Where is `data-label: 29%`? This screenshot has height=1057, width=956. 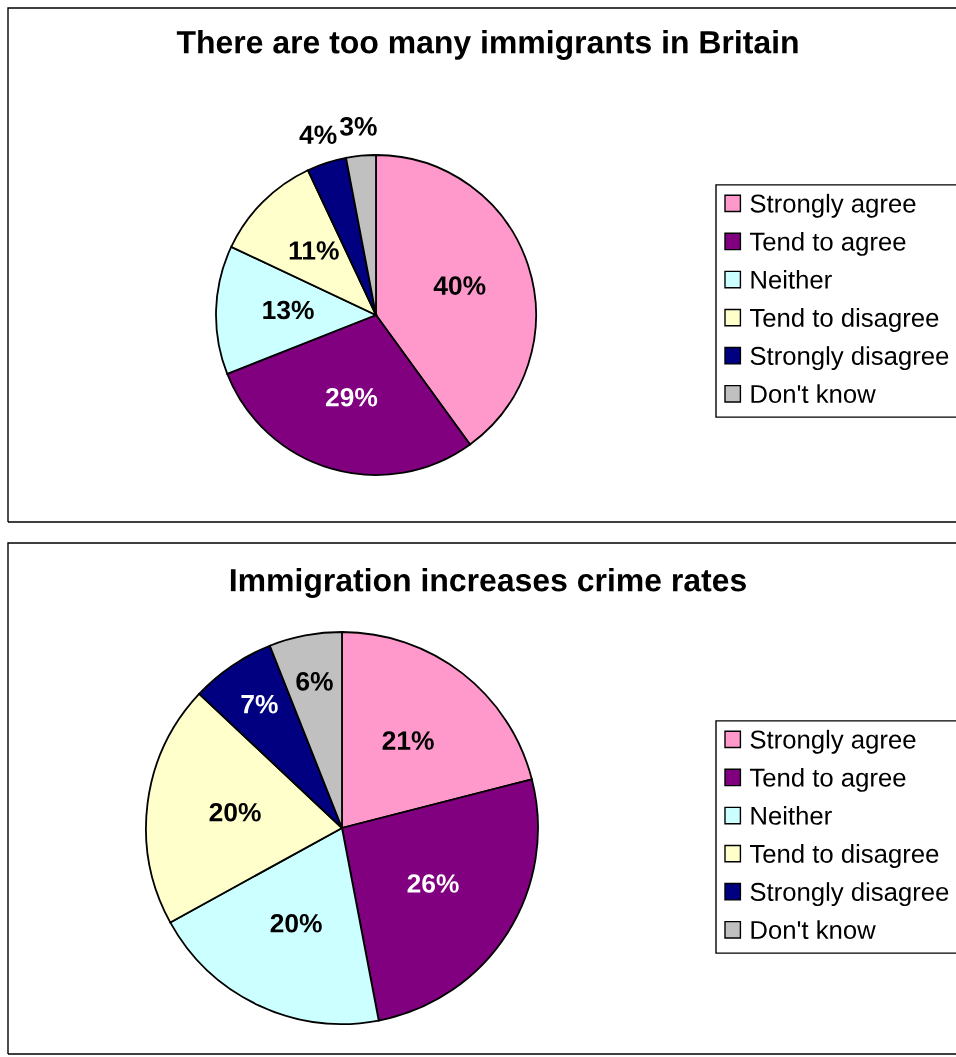
data-label: 29% is located at coordinates (351, 397).